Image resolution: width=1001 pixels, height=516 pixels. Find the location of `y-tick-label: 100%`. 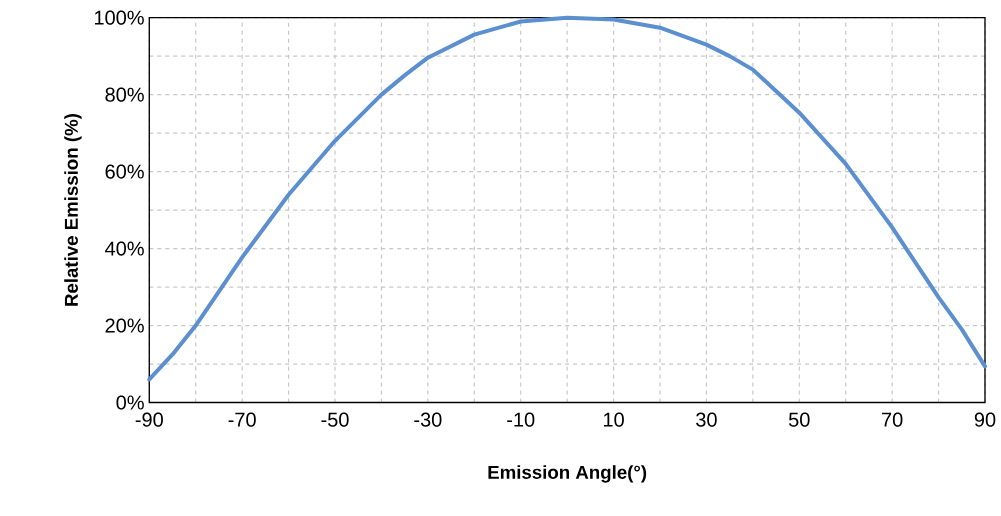

y-tick-label: 100% is located at coordinates (119, 17).